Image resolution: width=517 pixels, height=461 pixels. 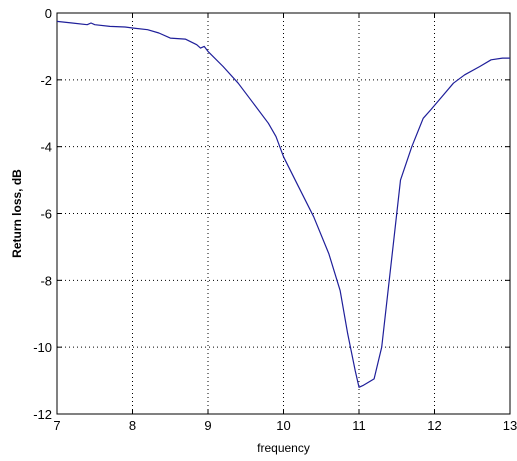 I want to click on x-tick-label: 12, so click(x=434, y=425).